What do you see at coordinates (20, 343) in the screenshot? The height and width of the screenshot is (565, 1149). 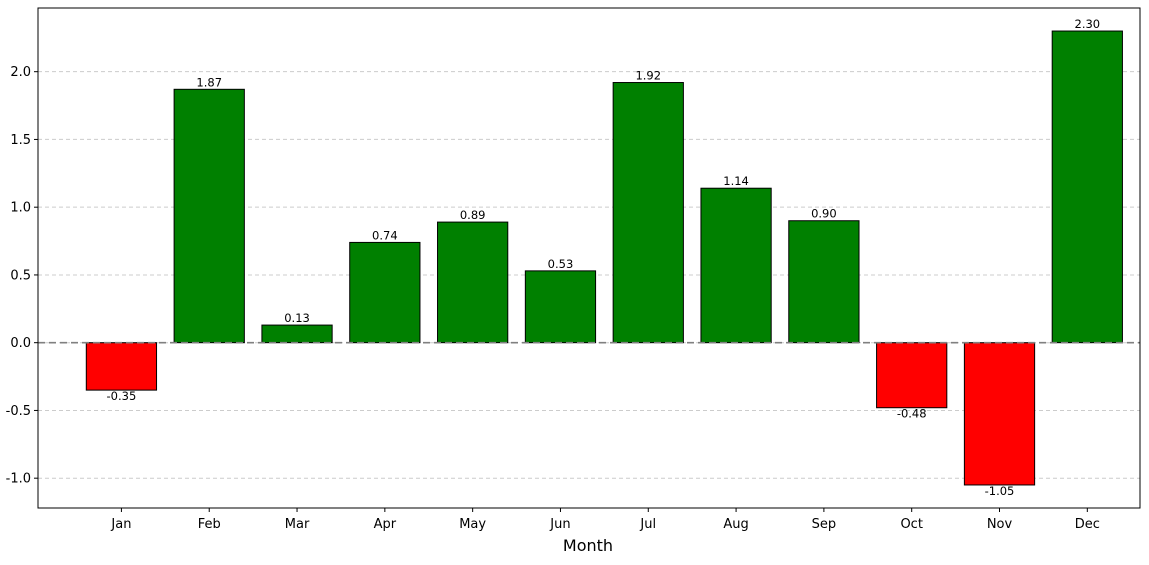 I see `y-tick-label: 0.0` at bounding box center [20, 343].